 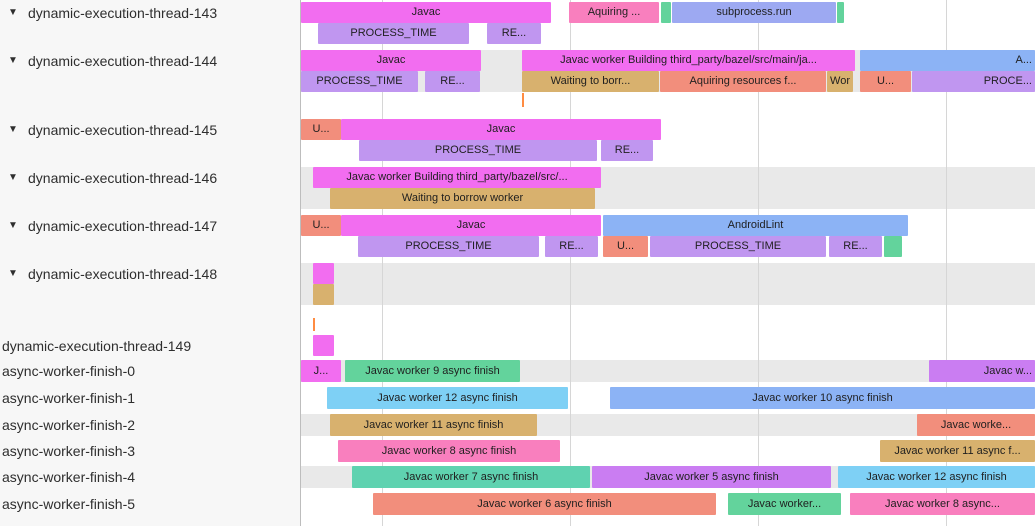 I want to click on track-label-async-worker-finish-5: async-worker-finish-5, so click(x=150, y=504).